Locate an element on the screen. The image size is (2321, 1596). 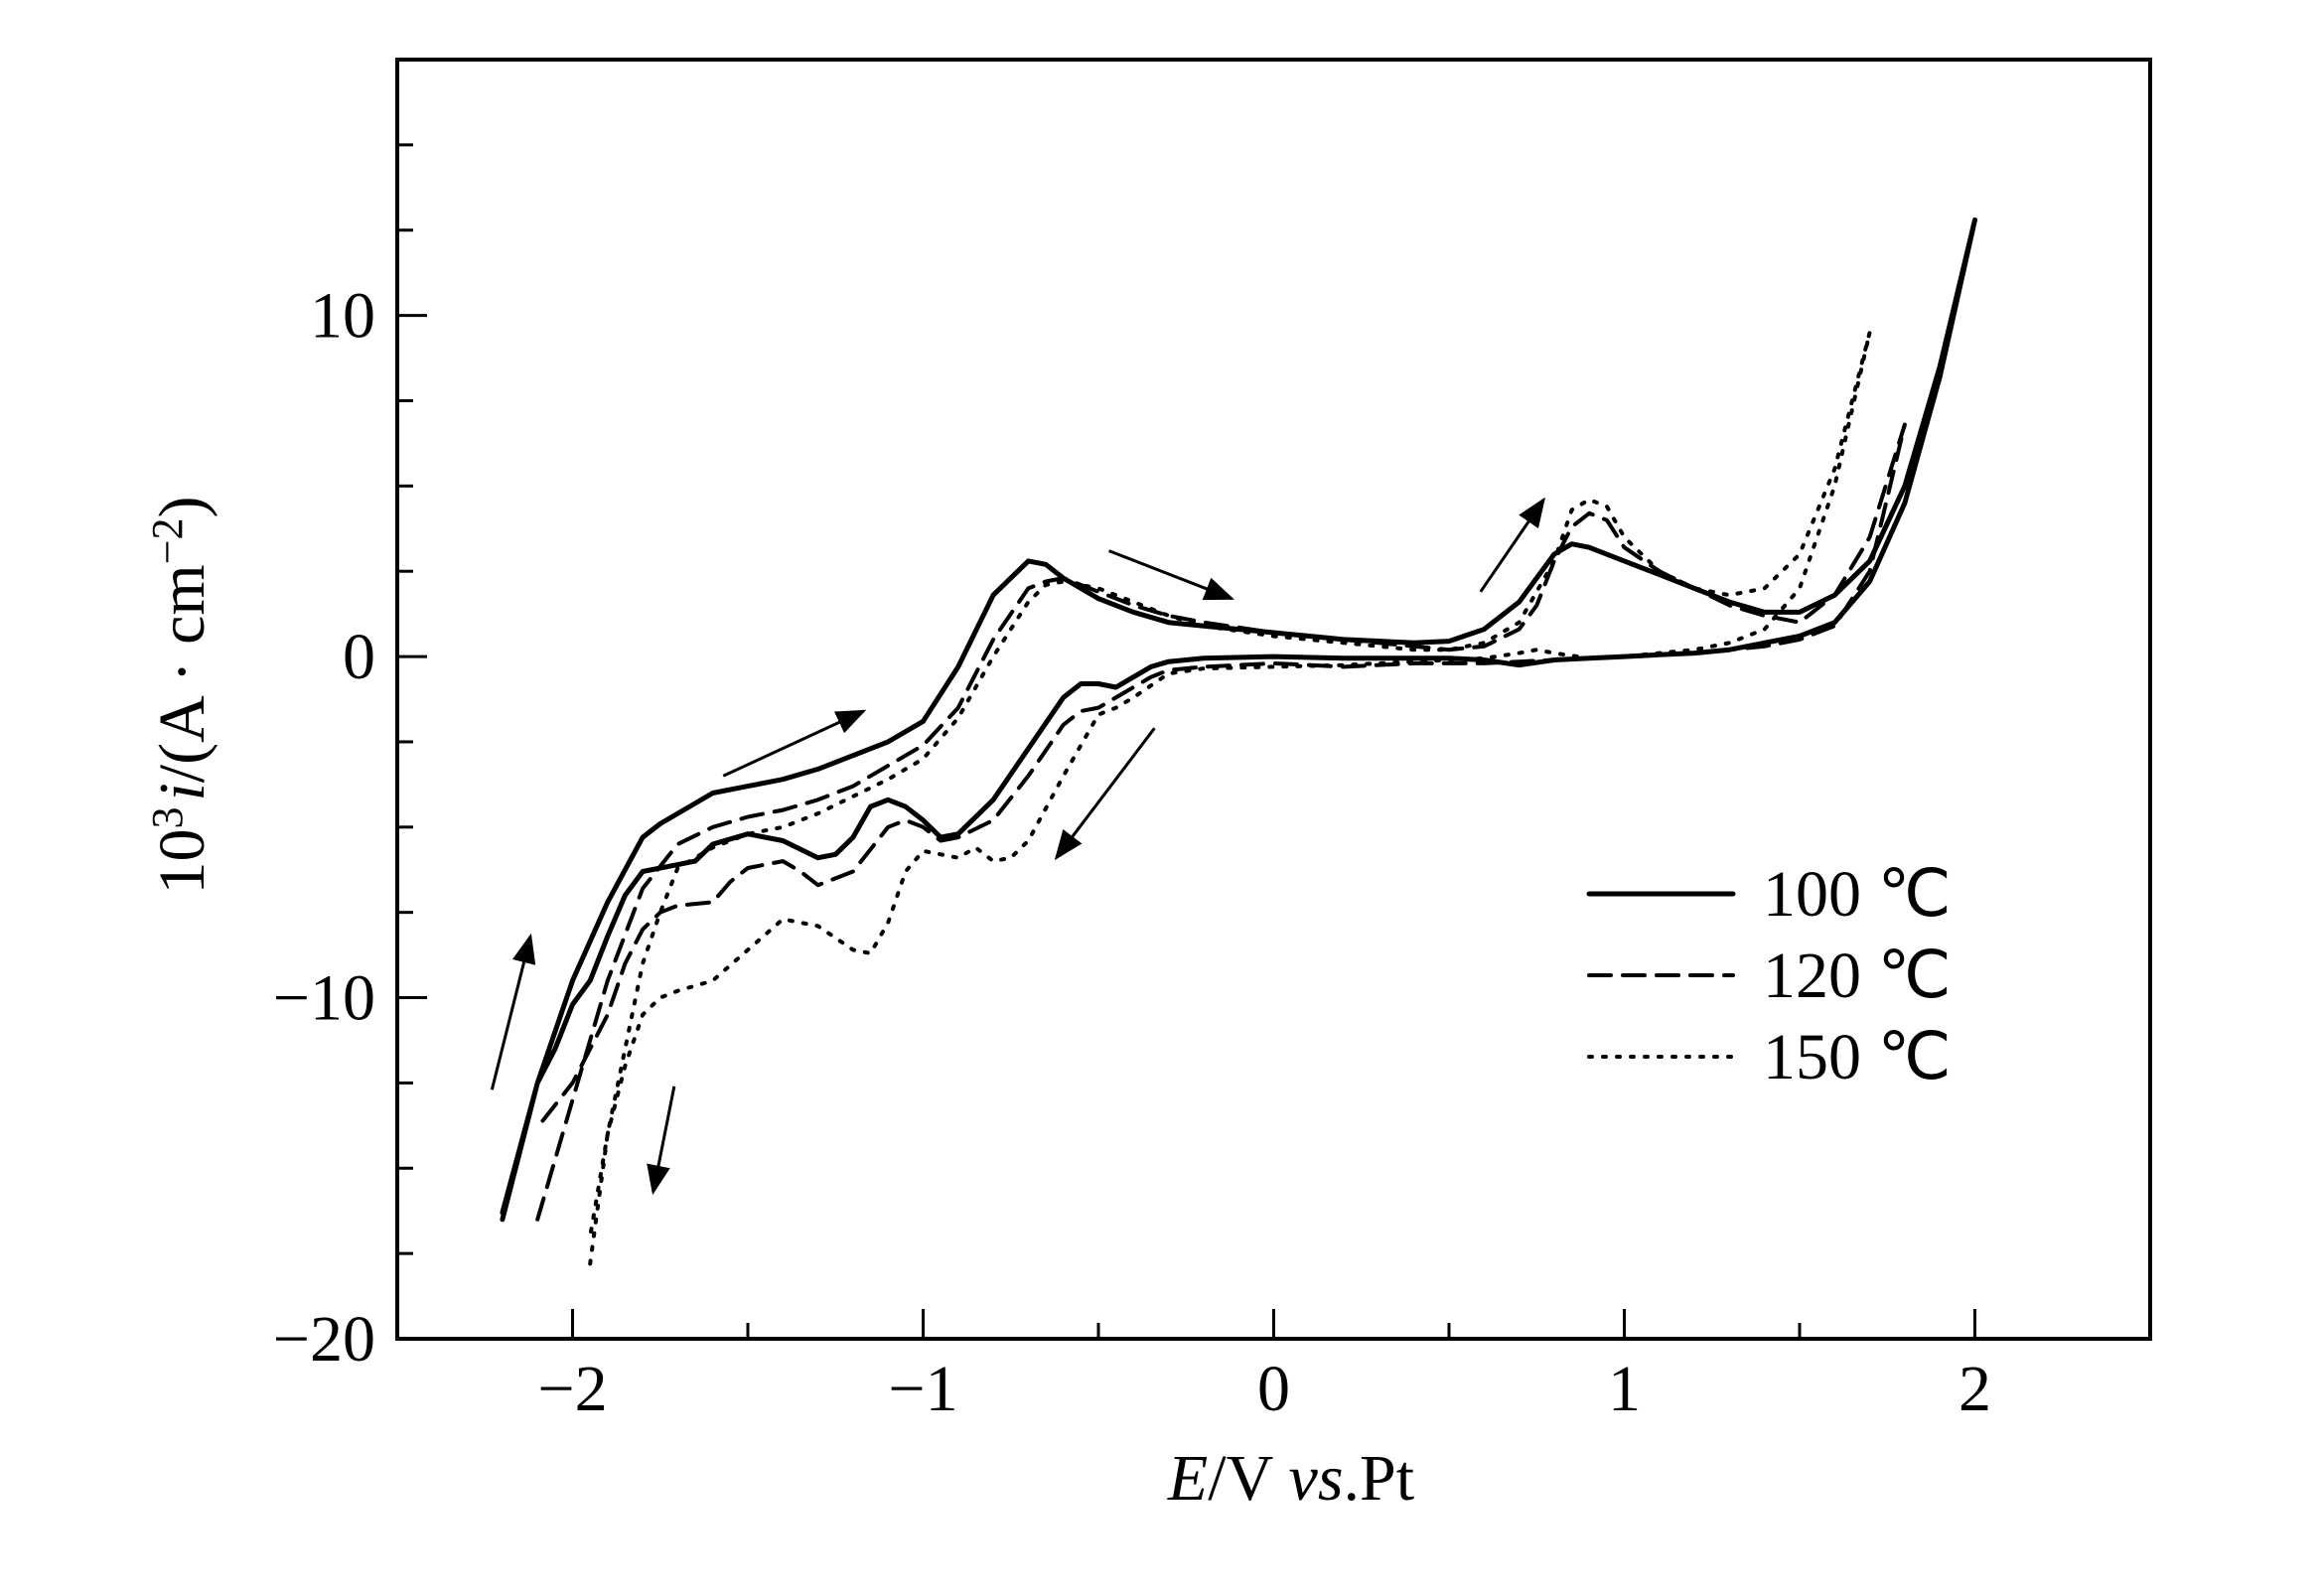
legend-label: 120 ℃ is located at coordinates (1857, 976).